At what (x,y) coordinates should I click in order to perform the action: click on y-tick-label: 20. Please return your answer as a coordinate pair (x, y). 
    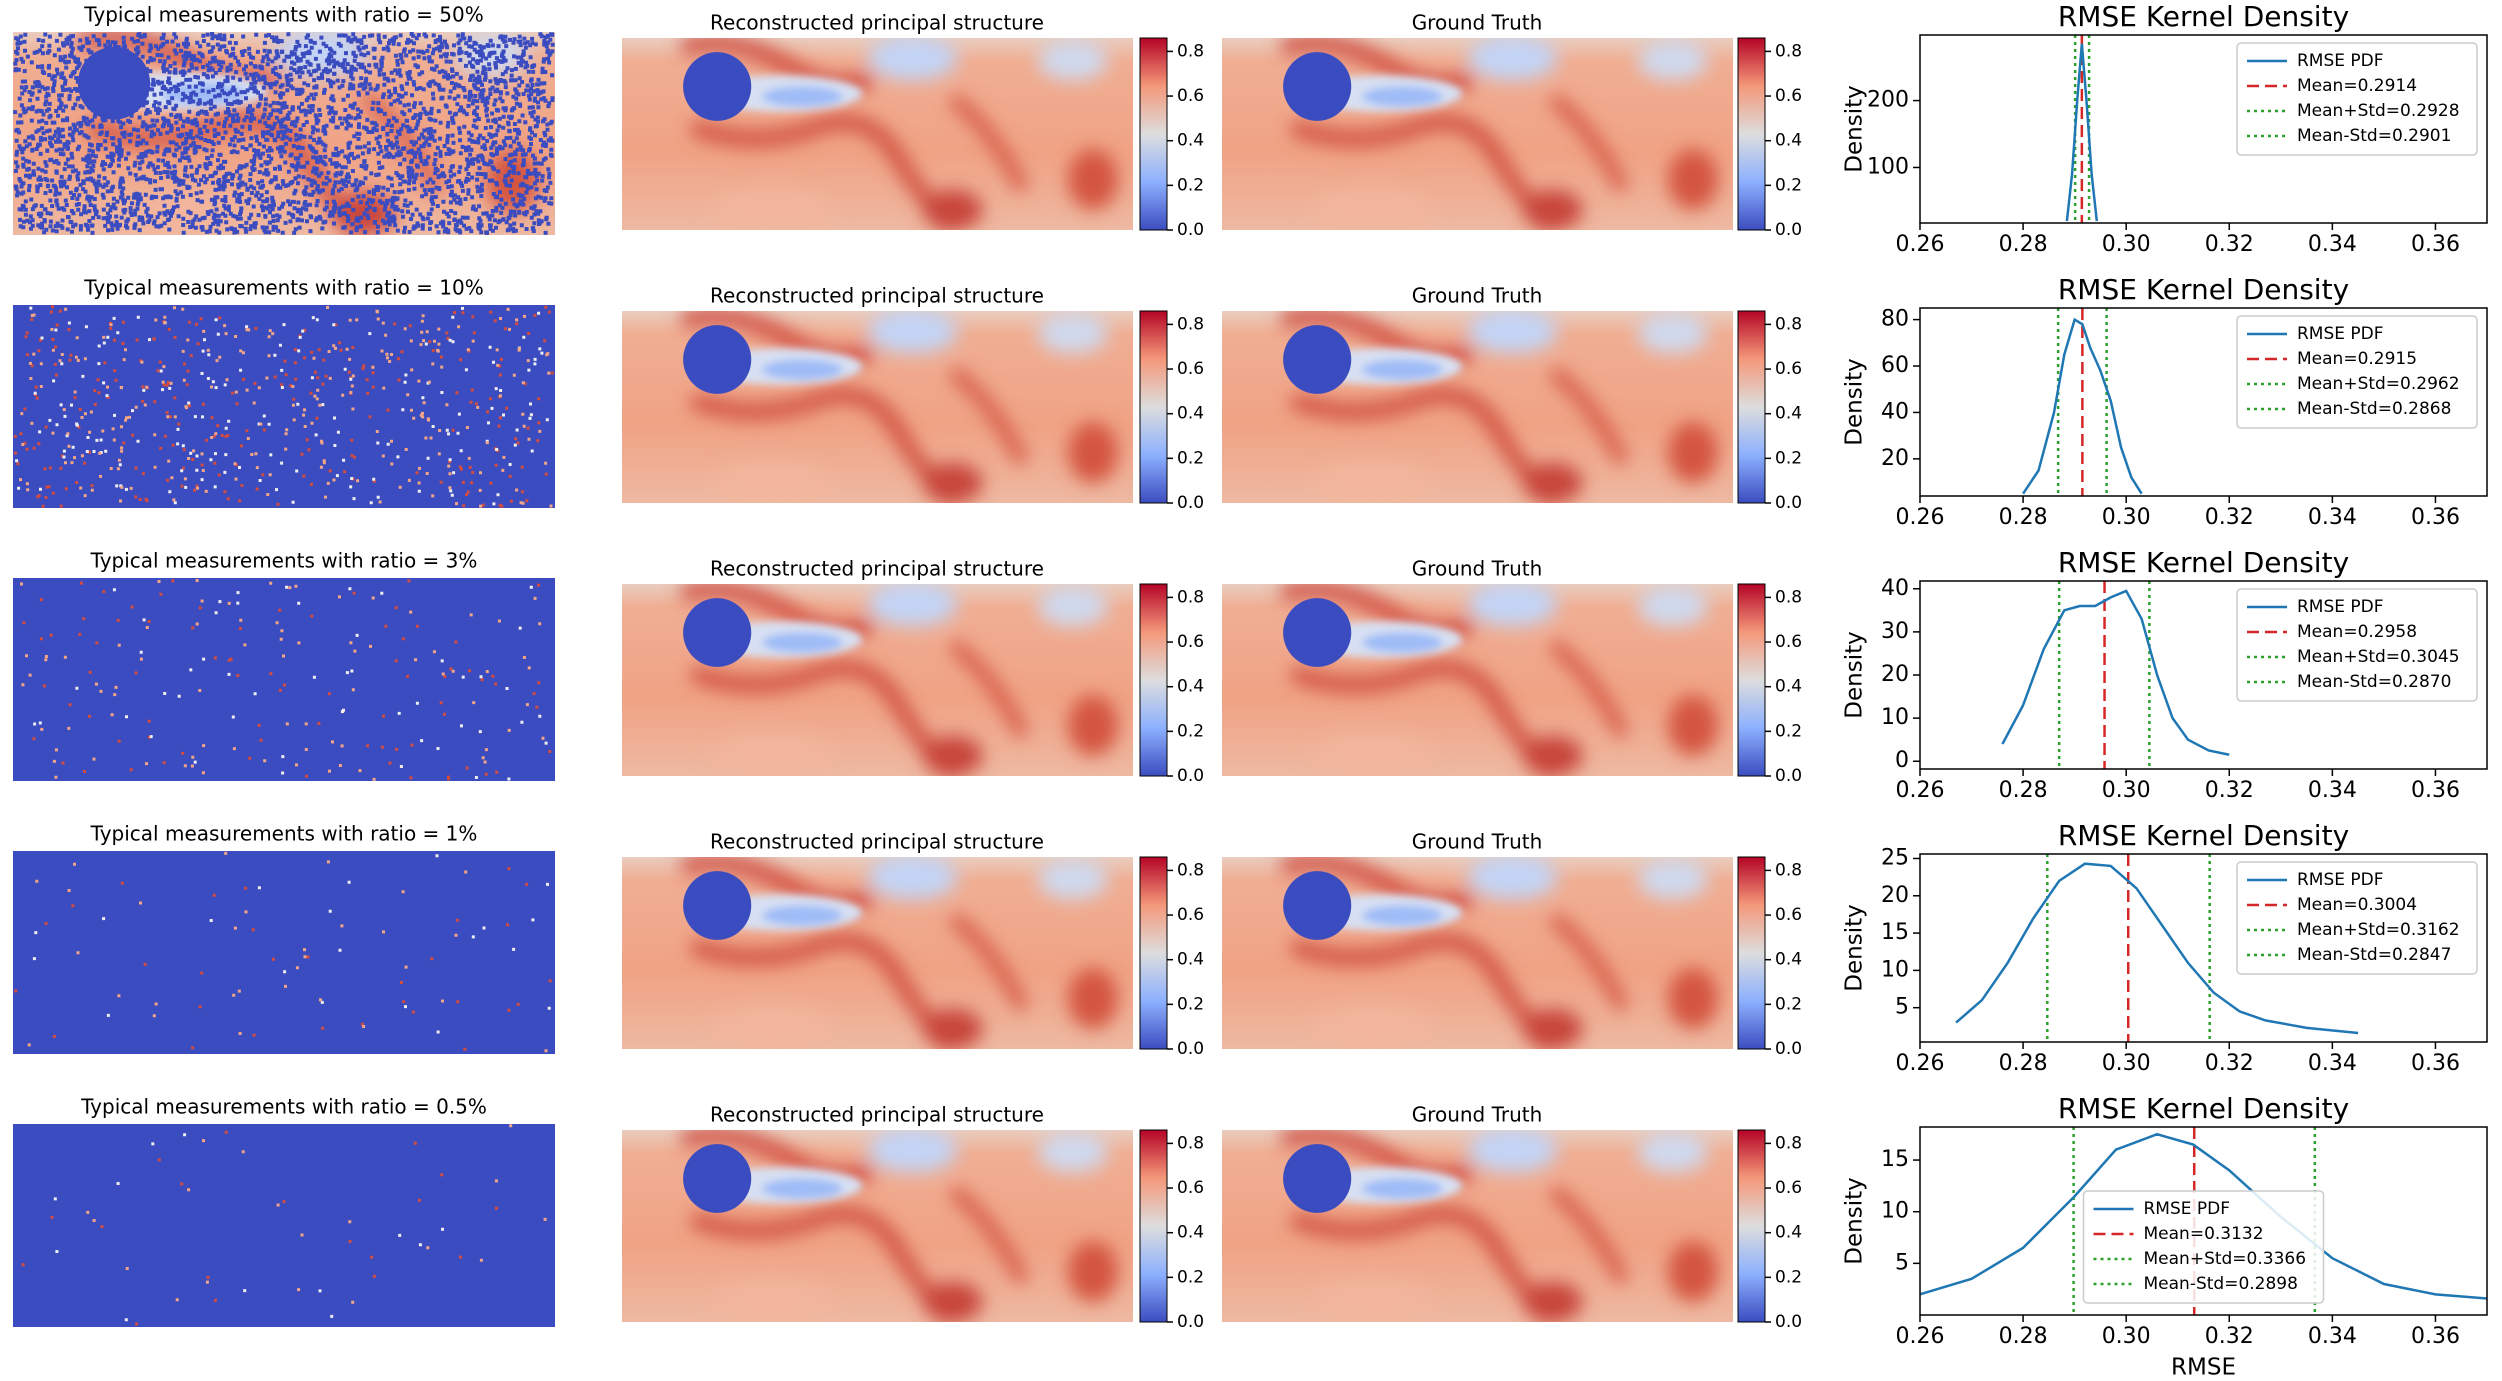
    Looking at the image, I should click on (1895, 458).